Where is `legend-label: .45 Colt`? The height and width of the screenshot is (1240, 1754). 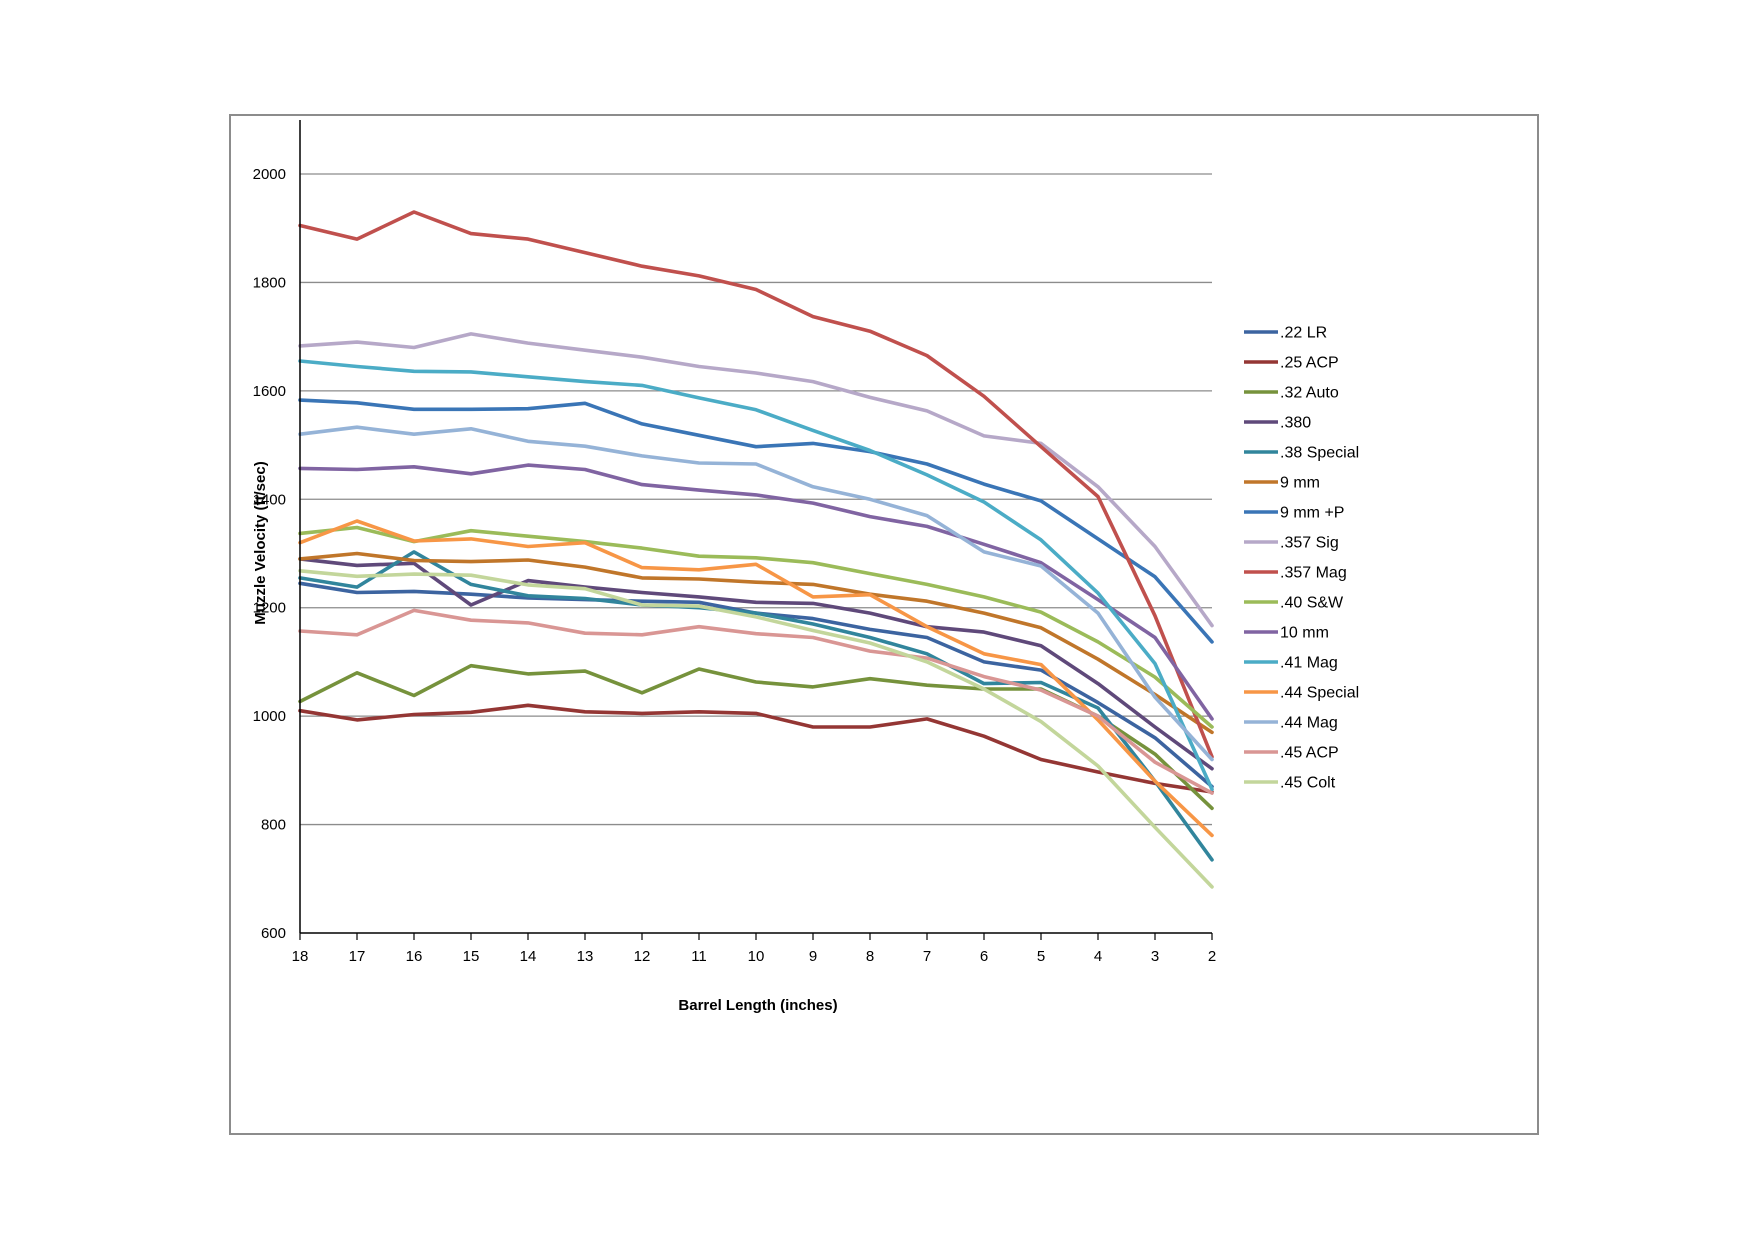 legend-label: .45 Colt is located at coordinates (1308, 783).